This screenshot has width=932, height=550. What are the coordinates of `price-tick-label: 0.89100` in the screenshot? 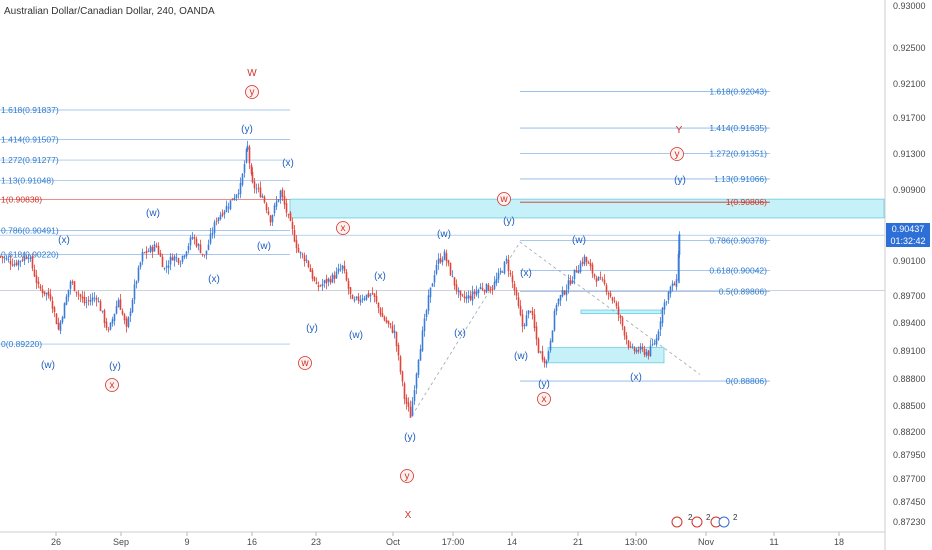 It's located at (909, 351).